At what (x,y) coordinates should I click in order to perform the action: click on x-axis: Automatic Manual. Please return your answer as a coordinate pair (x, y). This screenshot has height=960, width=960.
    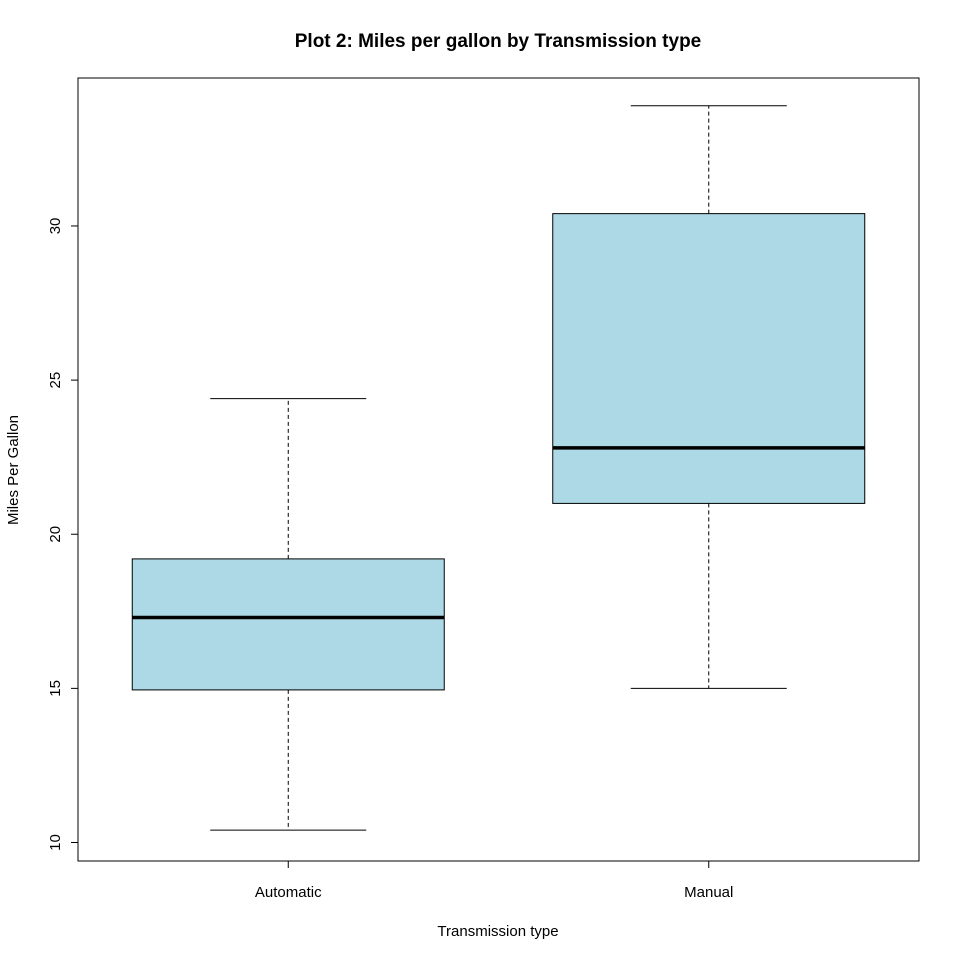
    Looking at the image, I should click on (494, 881).